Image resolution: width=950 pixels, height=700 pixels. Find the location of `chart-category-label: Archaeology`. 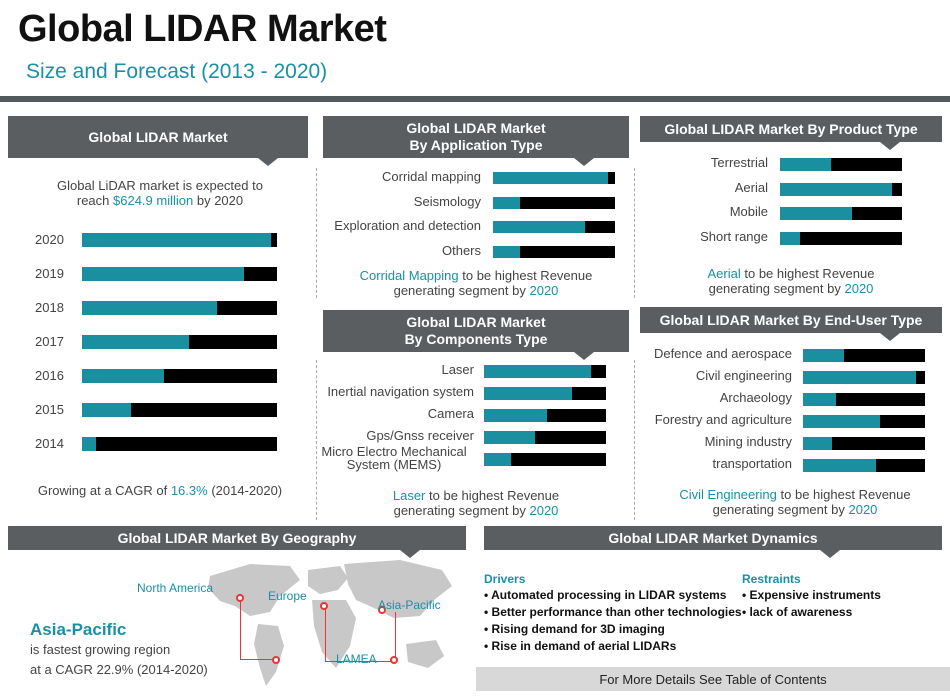

chart-category-label: Archaeology is located at coordinates (755, 397).